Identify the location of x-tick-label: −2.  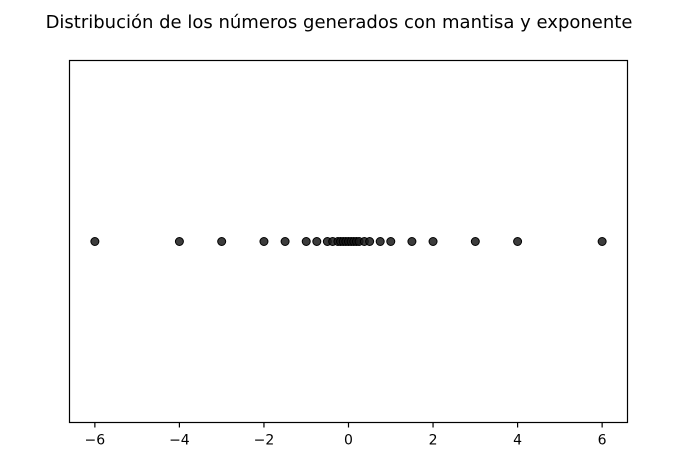
(264, 441).